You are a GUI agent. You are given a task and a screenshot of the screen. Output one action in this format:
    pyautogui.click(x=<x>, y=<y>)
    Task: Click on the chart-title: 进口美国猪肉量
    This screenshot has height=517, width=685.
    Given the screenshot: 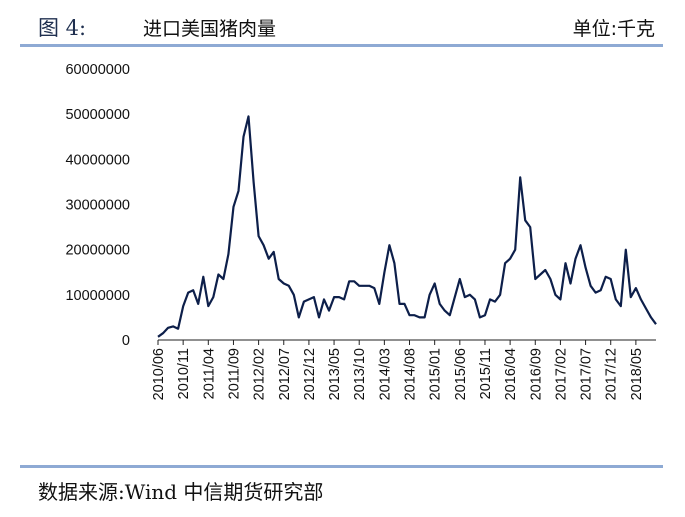 What is the action you would take?
    pyautogui.click(x=210, y=29)
    